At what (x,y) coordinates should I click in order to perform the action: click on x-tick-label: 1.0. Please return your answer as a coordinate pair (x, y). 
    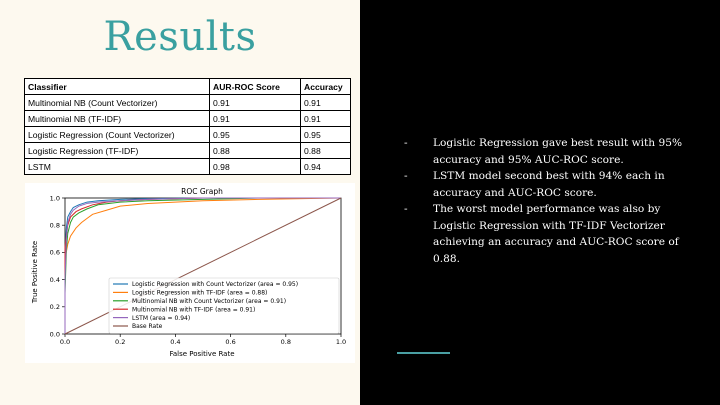
    Looking at the image, I should click on (341, 342).